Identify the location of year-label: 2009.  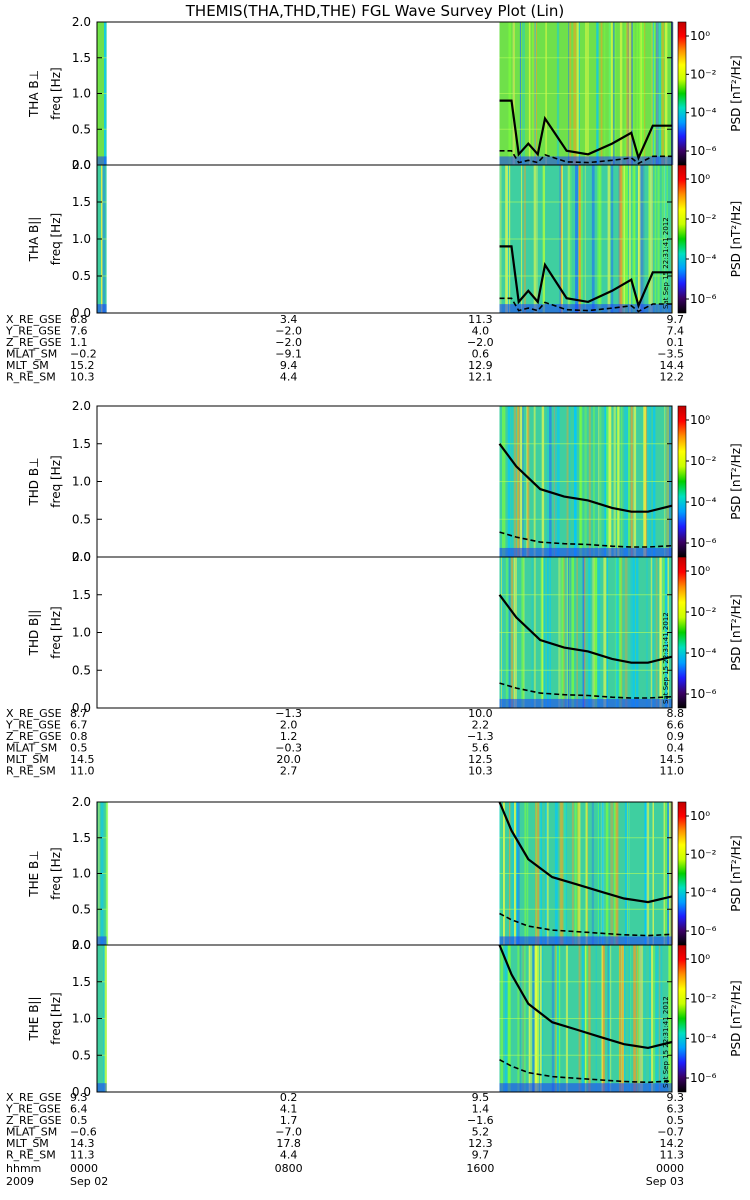
(20, 1181).